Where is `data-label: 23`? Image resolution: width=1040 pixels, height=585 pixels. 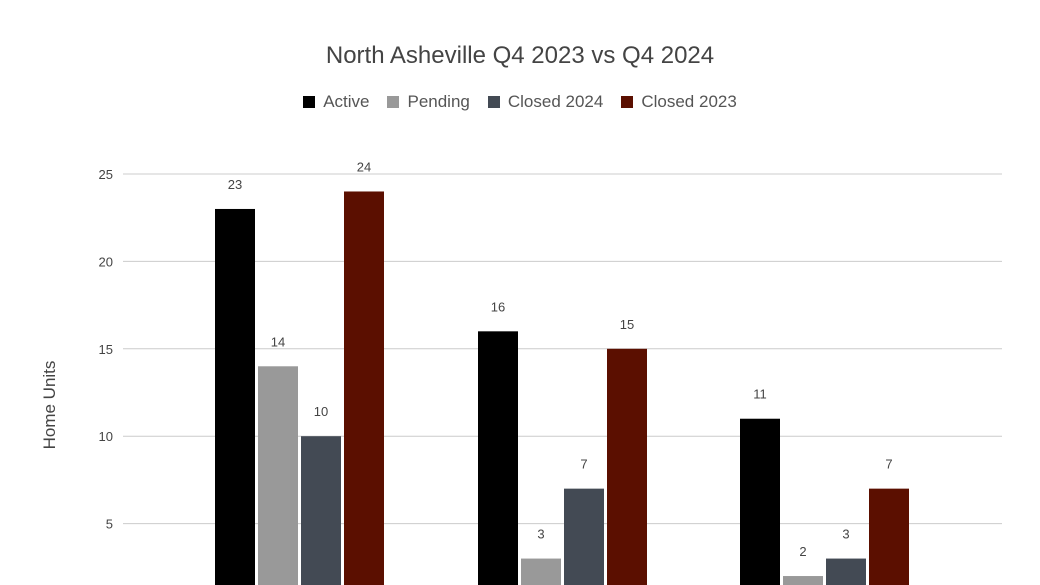 data-label: 23 is located at coordinates (235, 184).